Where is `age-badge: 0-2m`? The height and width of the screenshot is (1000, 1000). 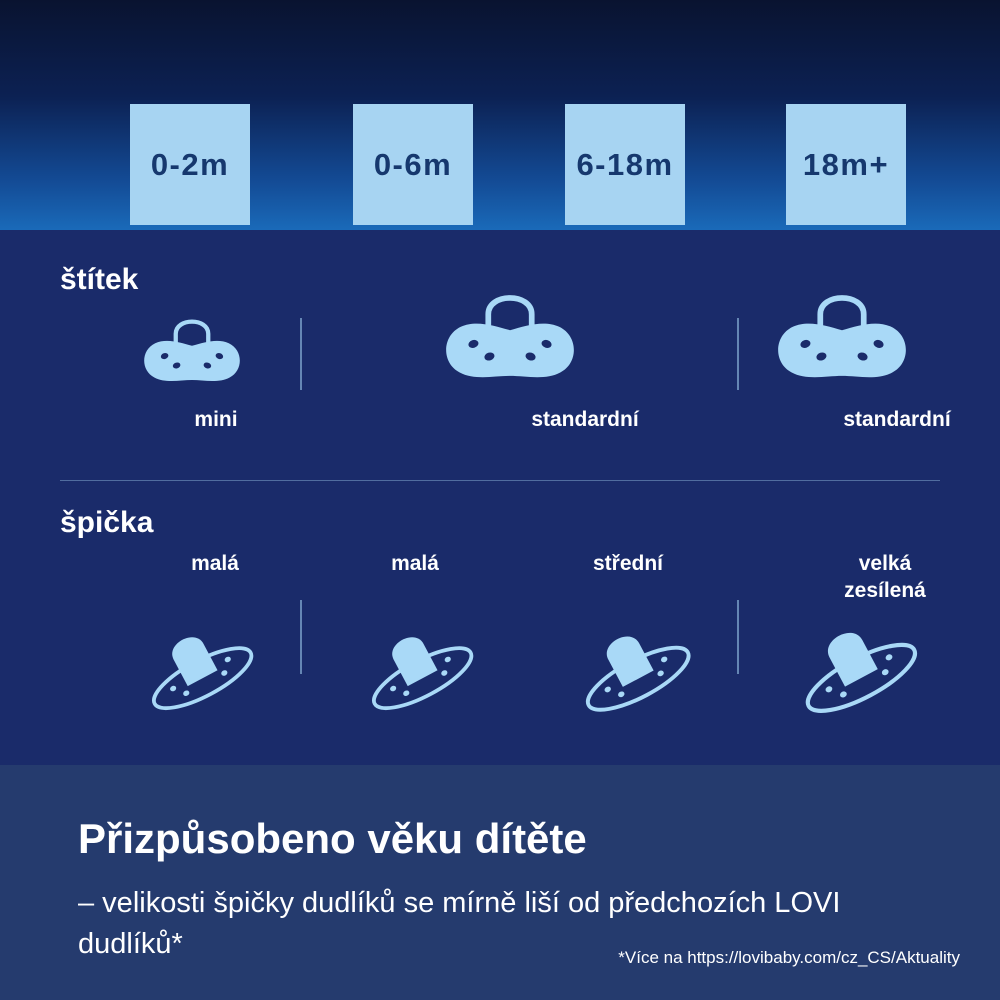
age-badge: 0-2m is located at coordinates (190, 164).